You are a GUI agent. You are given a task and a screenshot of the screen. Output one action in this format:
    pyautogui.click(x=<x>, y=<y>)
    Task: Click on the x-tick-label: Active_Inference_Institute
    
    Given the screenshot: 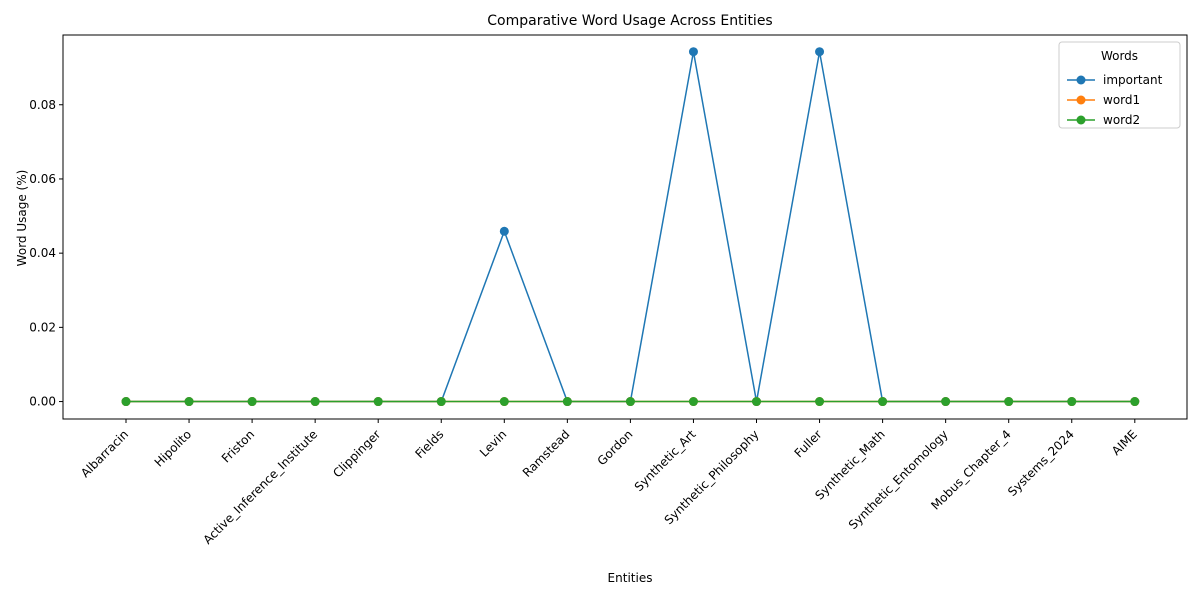 What is the action you would take?
    pyautogui.click(x=261, y=487)
    